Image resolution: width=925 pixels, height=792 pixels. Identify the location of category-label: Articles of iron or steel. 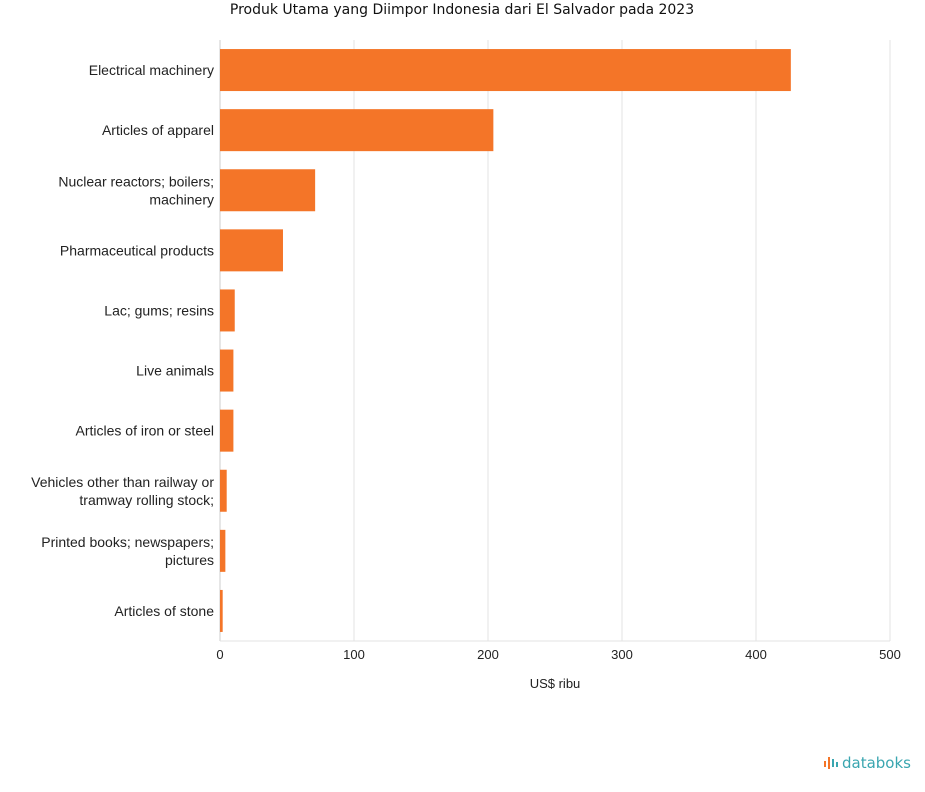
(145, 431).